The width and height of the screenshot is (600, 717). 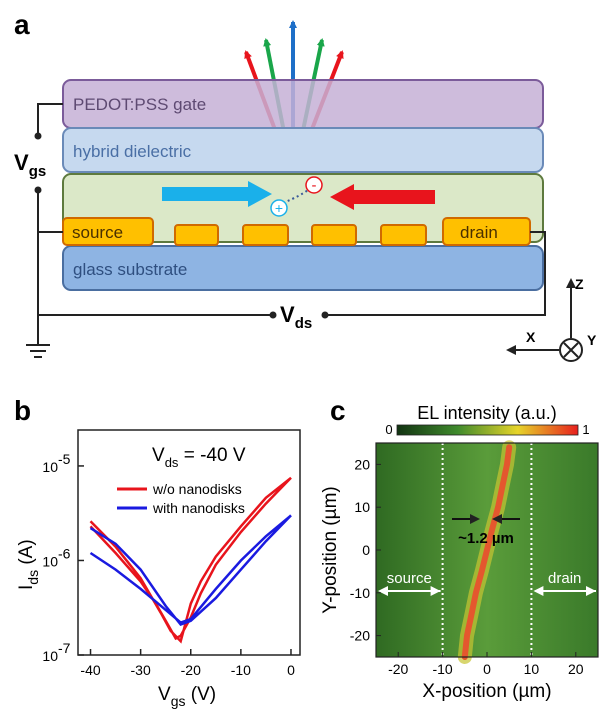 What do you see at coordinates (366, 550) in the screenshot?
I see `y-tick-label: 0` at bounding box center [366, 550].